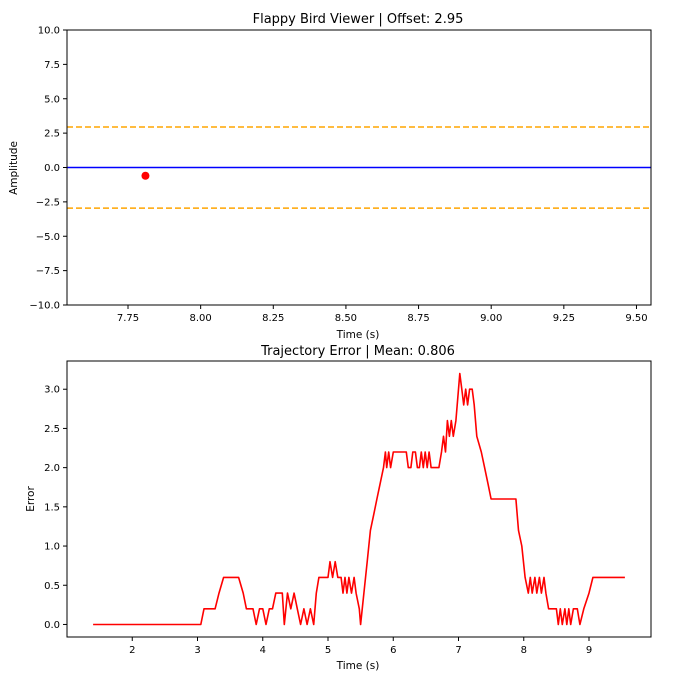 The height and width of the screenshot is (683, 676). I want to click on x-tick-label: 7, so click(458, 650).